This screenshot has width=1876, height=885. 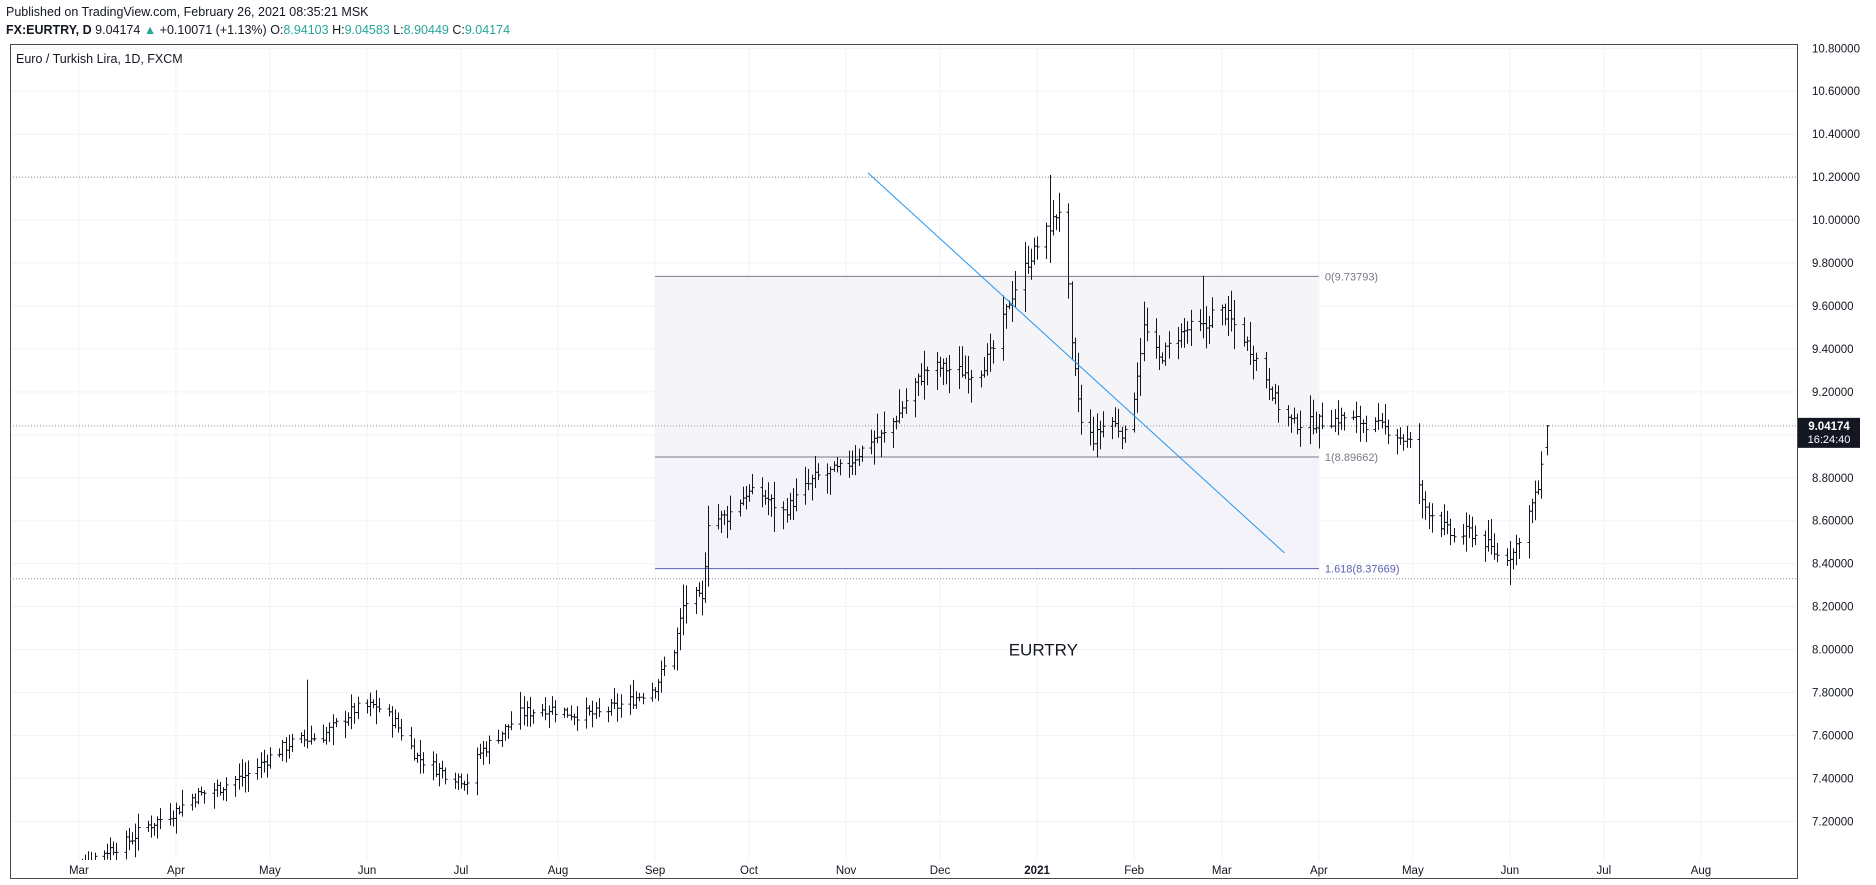 I want to click on up-arrow-icon: ▲, so click(x=150, y=30).